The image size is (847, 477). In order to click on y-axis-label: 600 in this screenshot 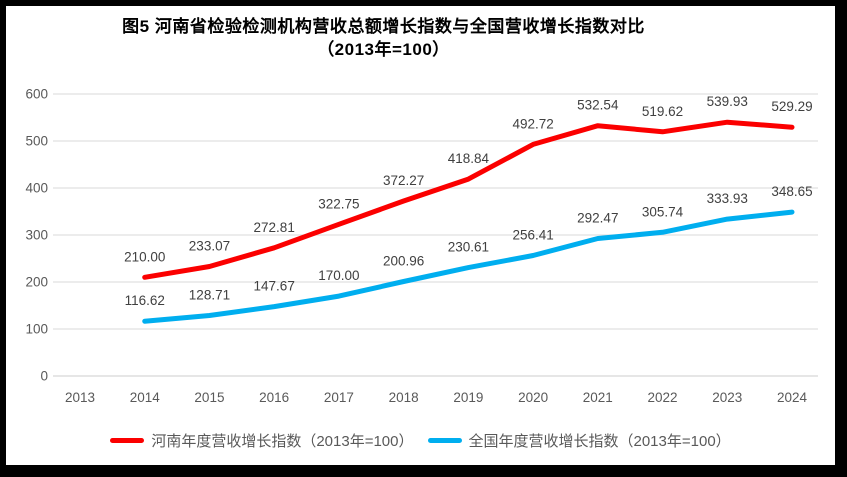, I will do `click(36, 94)`.